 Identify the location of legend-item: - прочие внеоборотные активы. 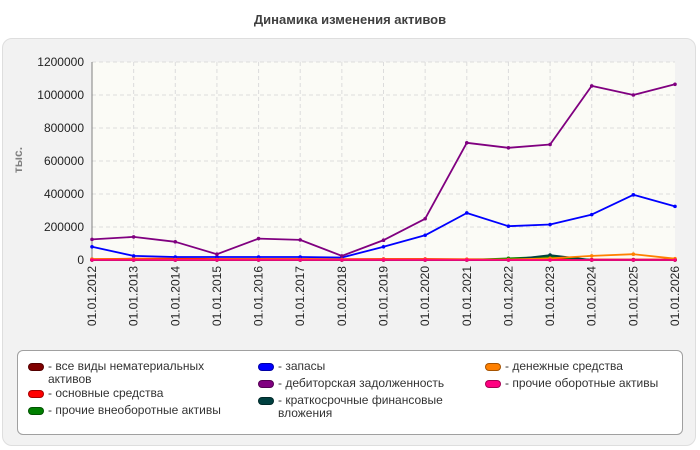
(140, 410).